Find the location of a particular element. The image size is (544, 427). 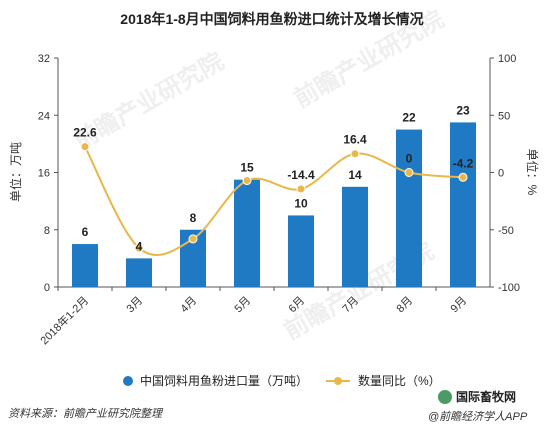

left-tick-label: 8 is located at coordinates (47, 231).